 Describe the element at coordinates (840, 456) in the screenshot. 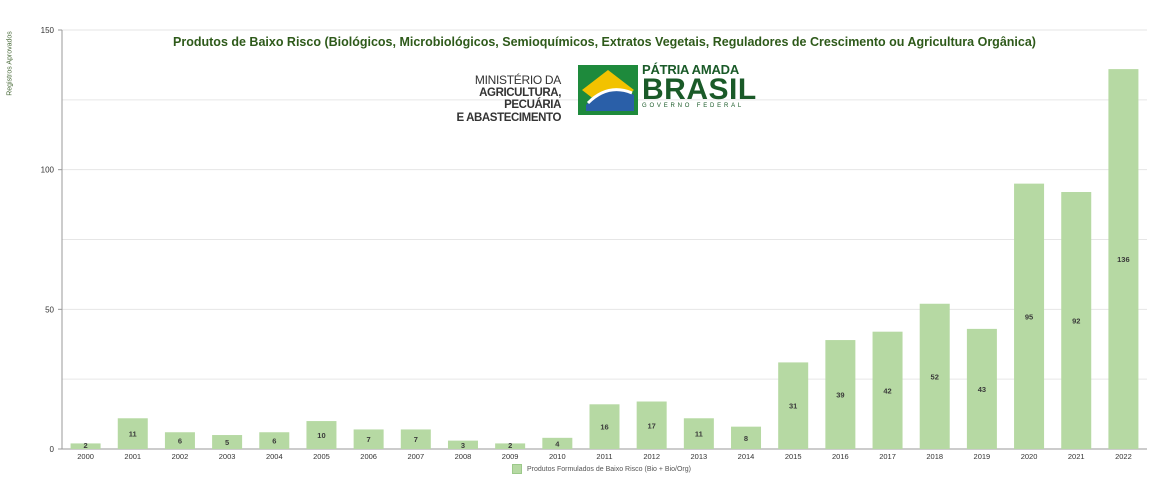

I see `x-tick-label: 2016` at that location.